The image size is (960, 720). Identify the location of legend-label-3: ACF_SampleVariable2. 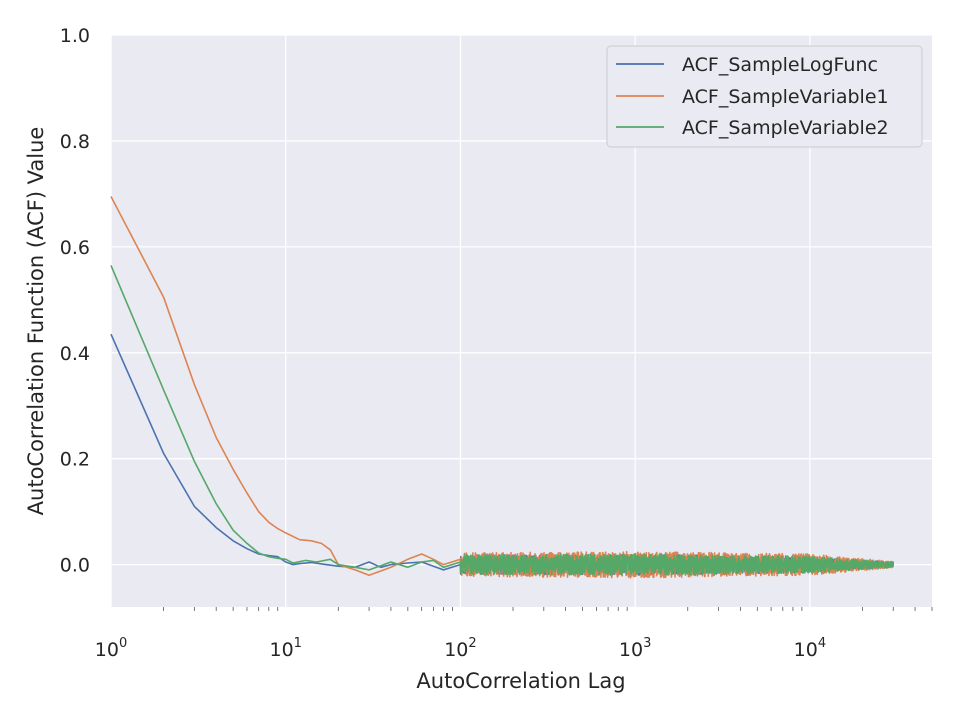
(785, 128).